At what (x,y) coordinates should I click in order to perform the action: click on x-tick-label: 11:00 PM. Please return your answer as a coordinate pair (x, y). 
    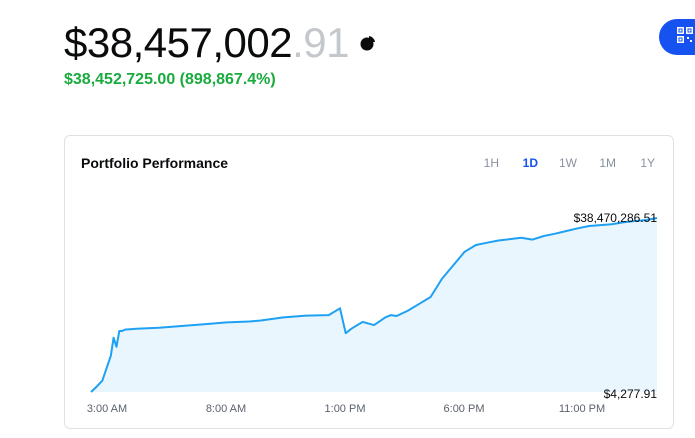
    Looking at the image, I should click on (582, 409).